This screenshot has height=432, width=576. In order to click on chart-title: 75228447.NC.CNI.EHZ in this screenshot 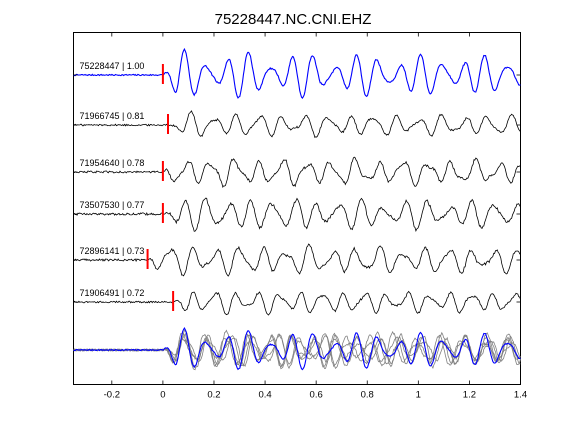, I will do `click(293, 19)`.